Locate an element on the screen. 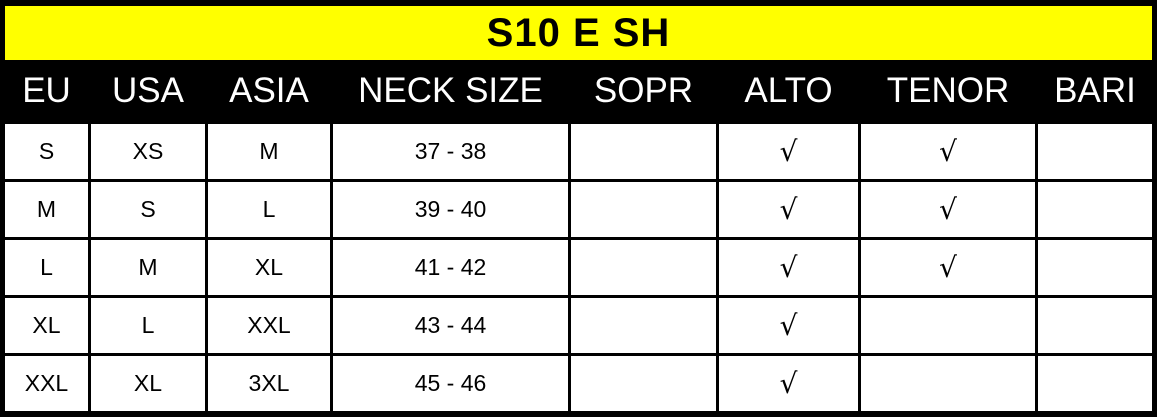 The width and height of the screenshot is (1157, 417). cell-asia: XXL is located at coordinates (269, 324).